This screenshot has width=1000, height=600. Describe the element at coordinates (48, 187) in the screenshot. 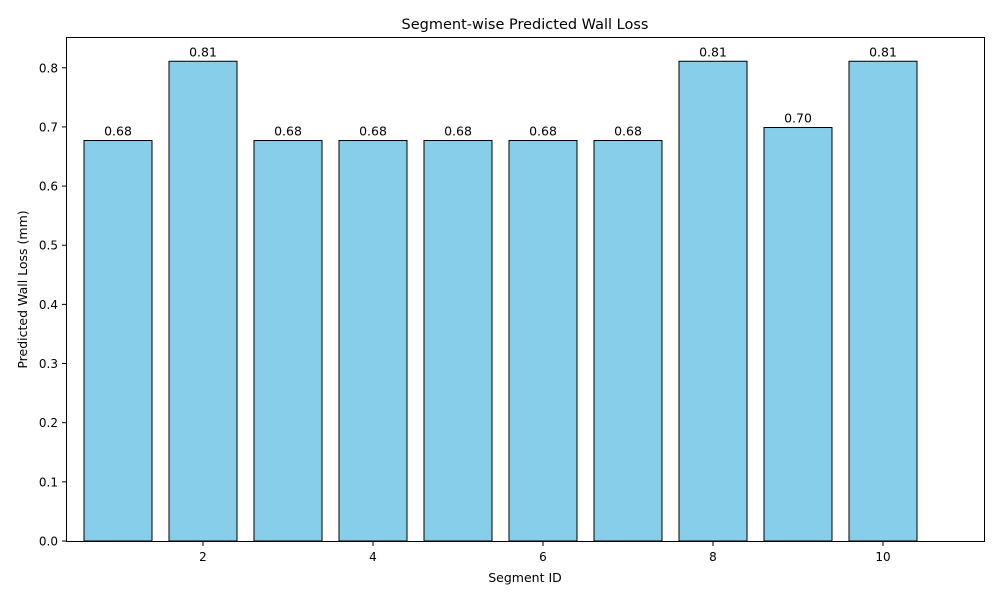

I see `y-tick-label: 0.6` at that location.